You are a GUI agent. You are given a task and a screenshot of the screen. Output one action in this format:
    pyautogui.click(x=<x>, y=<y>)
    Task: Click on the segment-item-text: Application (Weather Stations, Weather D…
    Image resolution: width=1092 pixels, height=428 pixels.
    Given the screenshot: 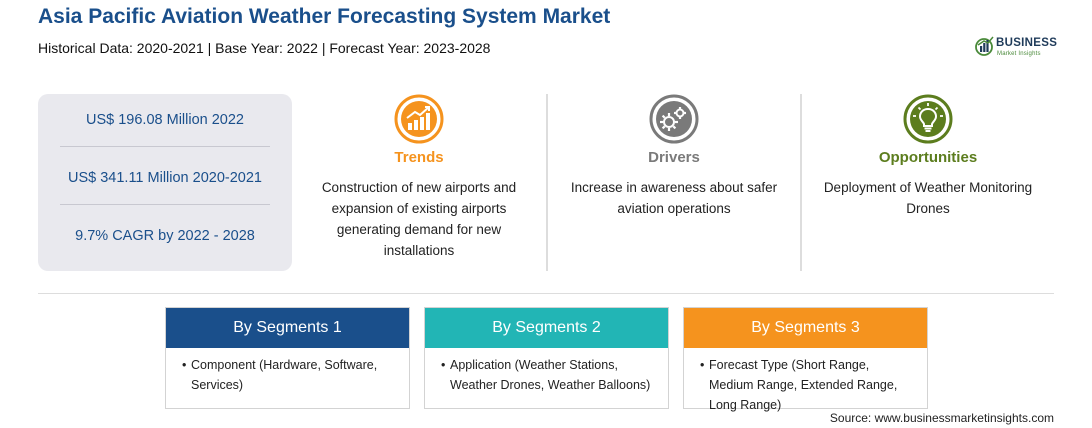 What is the action you would take?
    pyautogui.click(x=550, y=375)
    